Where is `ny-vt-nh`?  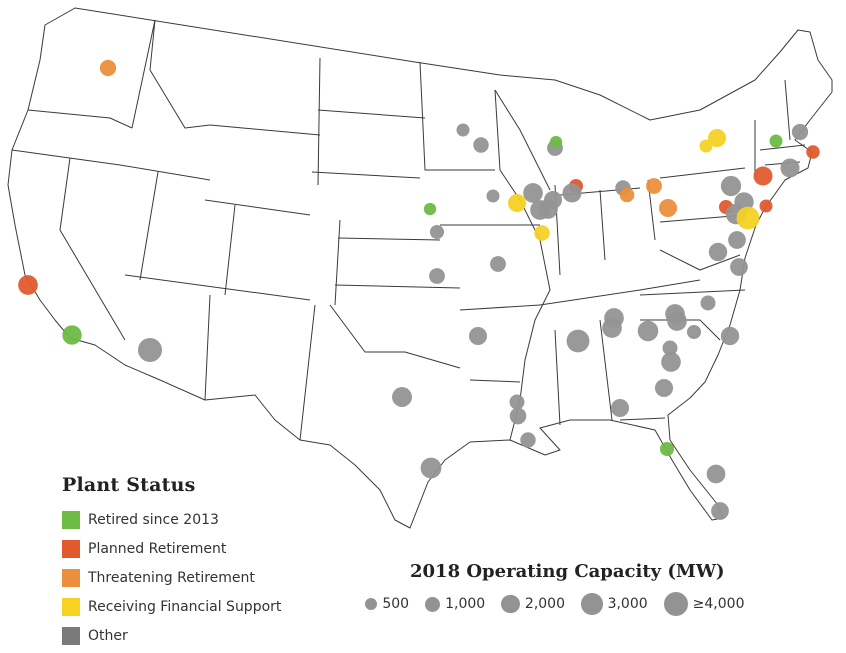 ny-vt-nh is located at coordinates (772, 127).